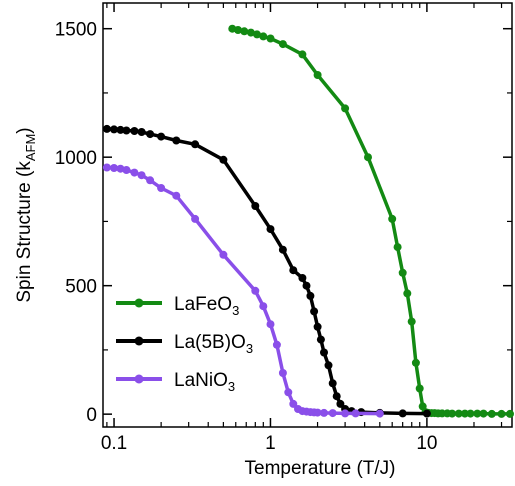  I want to click on y-axis-title-sub: AFM, so click(30, 147).